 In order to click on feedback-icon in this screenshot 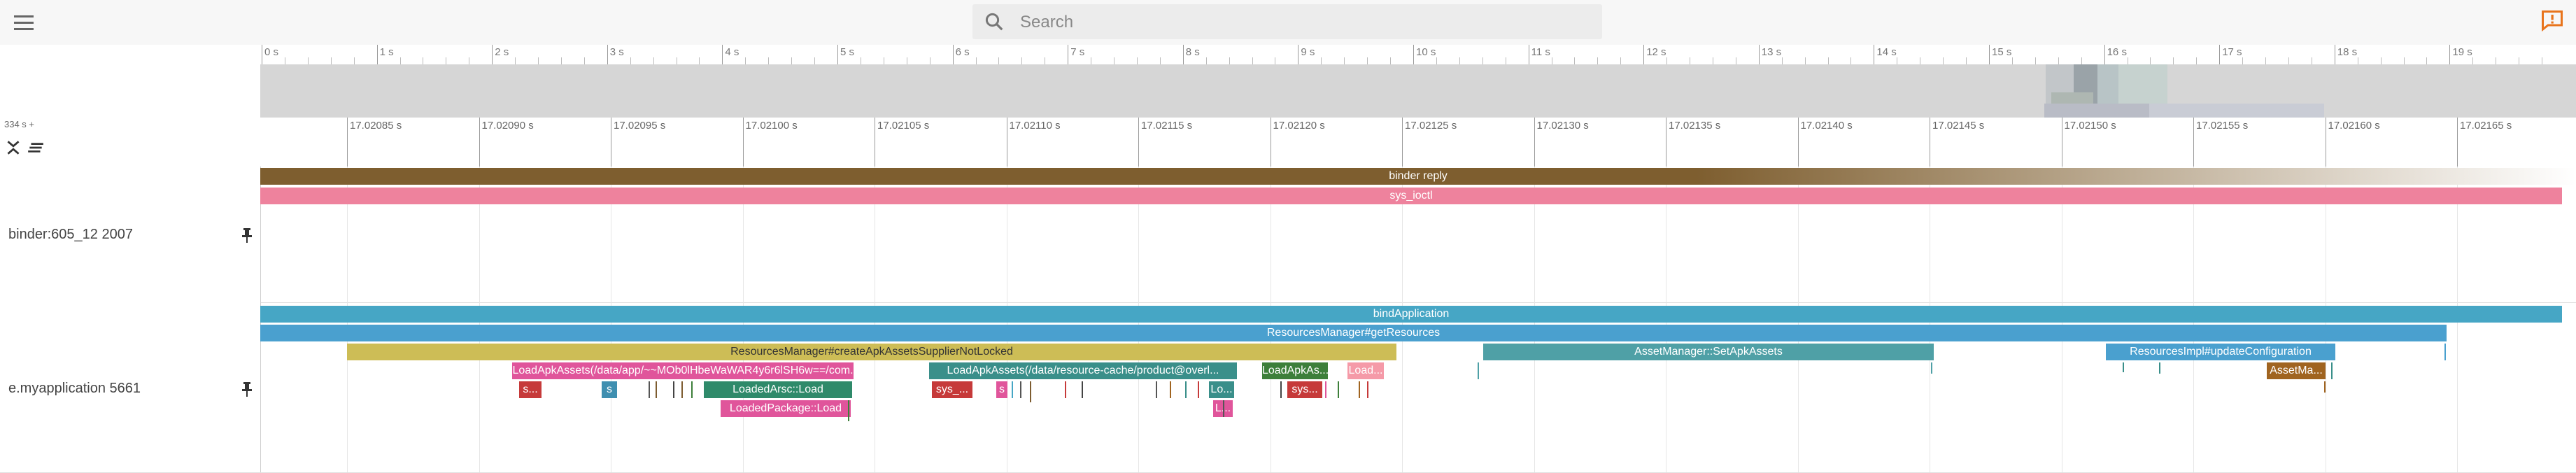, I will do `click(2552, 21)`.